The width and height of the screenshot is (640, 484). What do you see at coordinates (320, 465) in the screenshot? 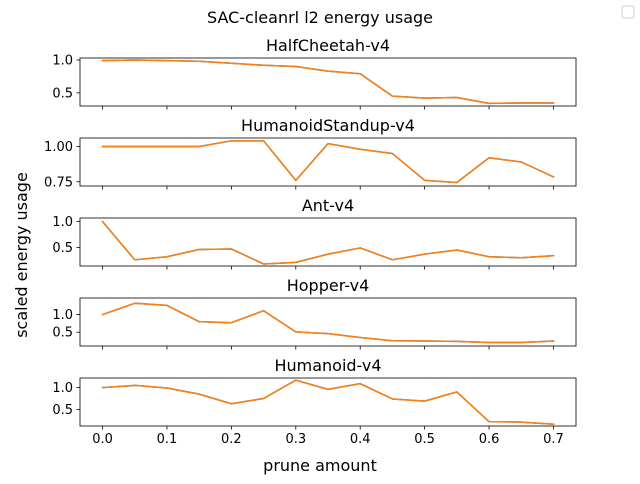
I see `x-axis-label: prune amount` at bounding box center [320, 465].